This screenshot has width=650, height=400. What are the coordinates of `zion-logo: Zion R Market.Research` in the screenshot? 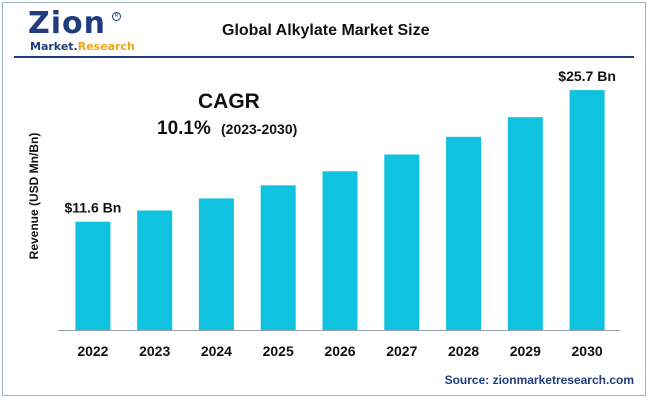 It's located at (84, 33).